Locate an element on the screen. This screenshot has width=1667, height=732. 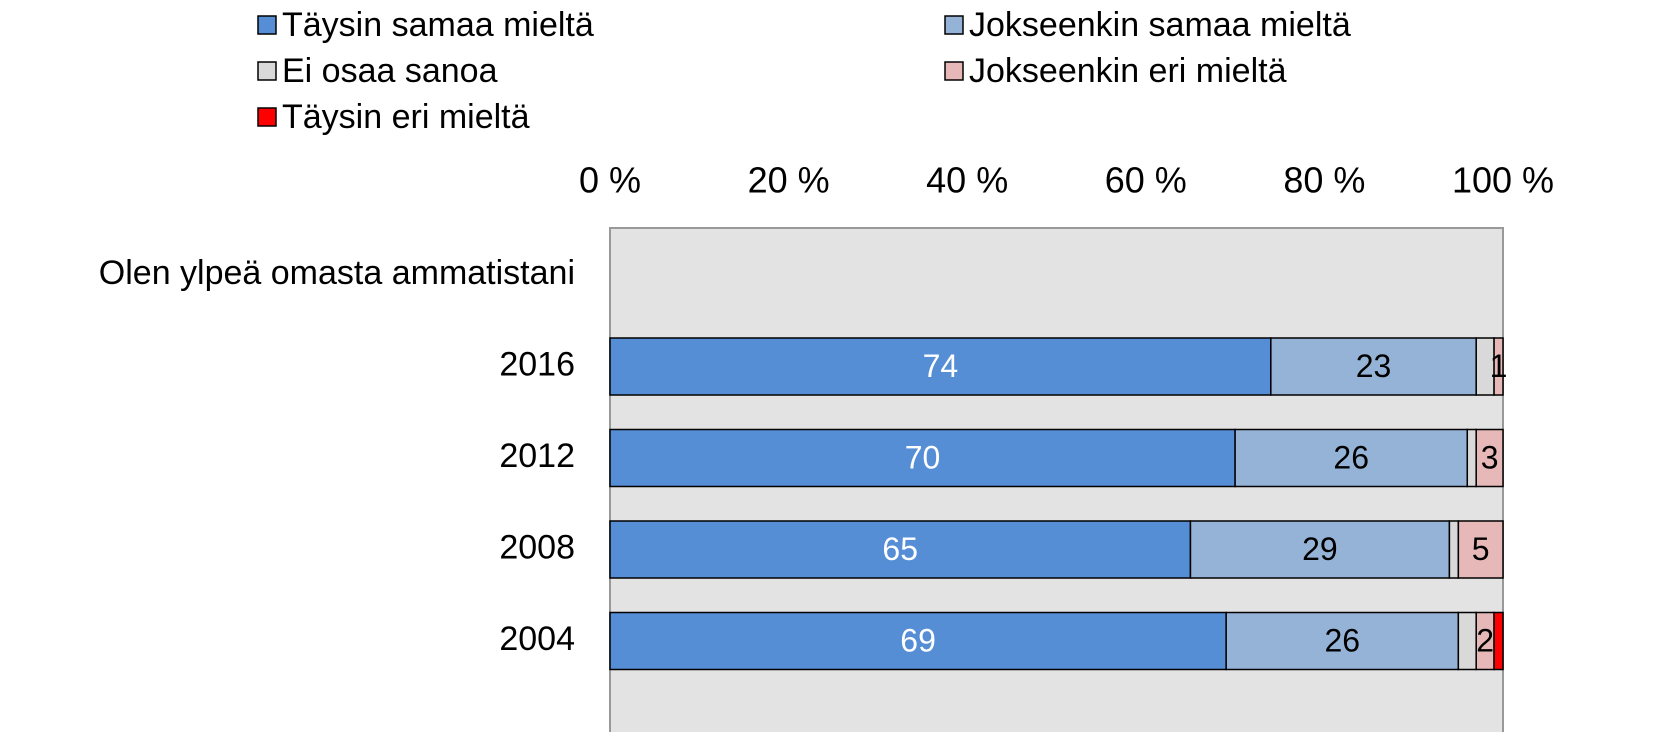
data-label: 29 is located at coordinates (1320, 549).